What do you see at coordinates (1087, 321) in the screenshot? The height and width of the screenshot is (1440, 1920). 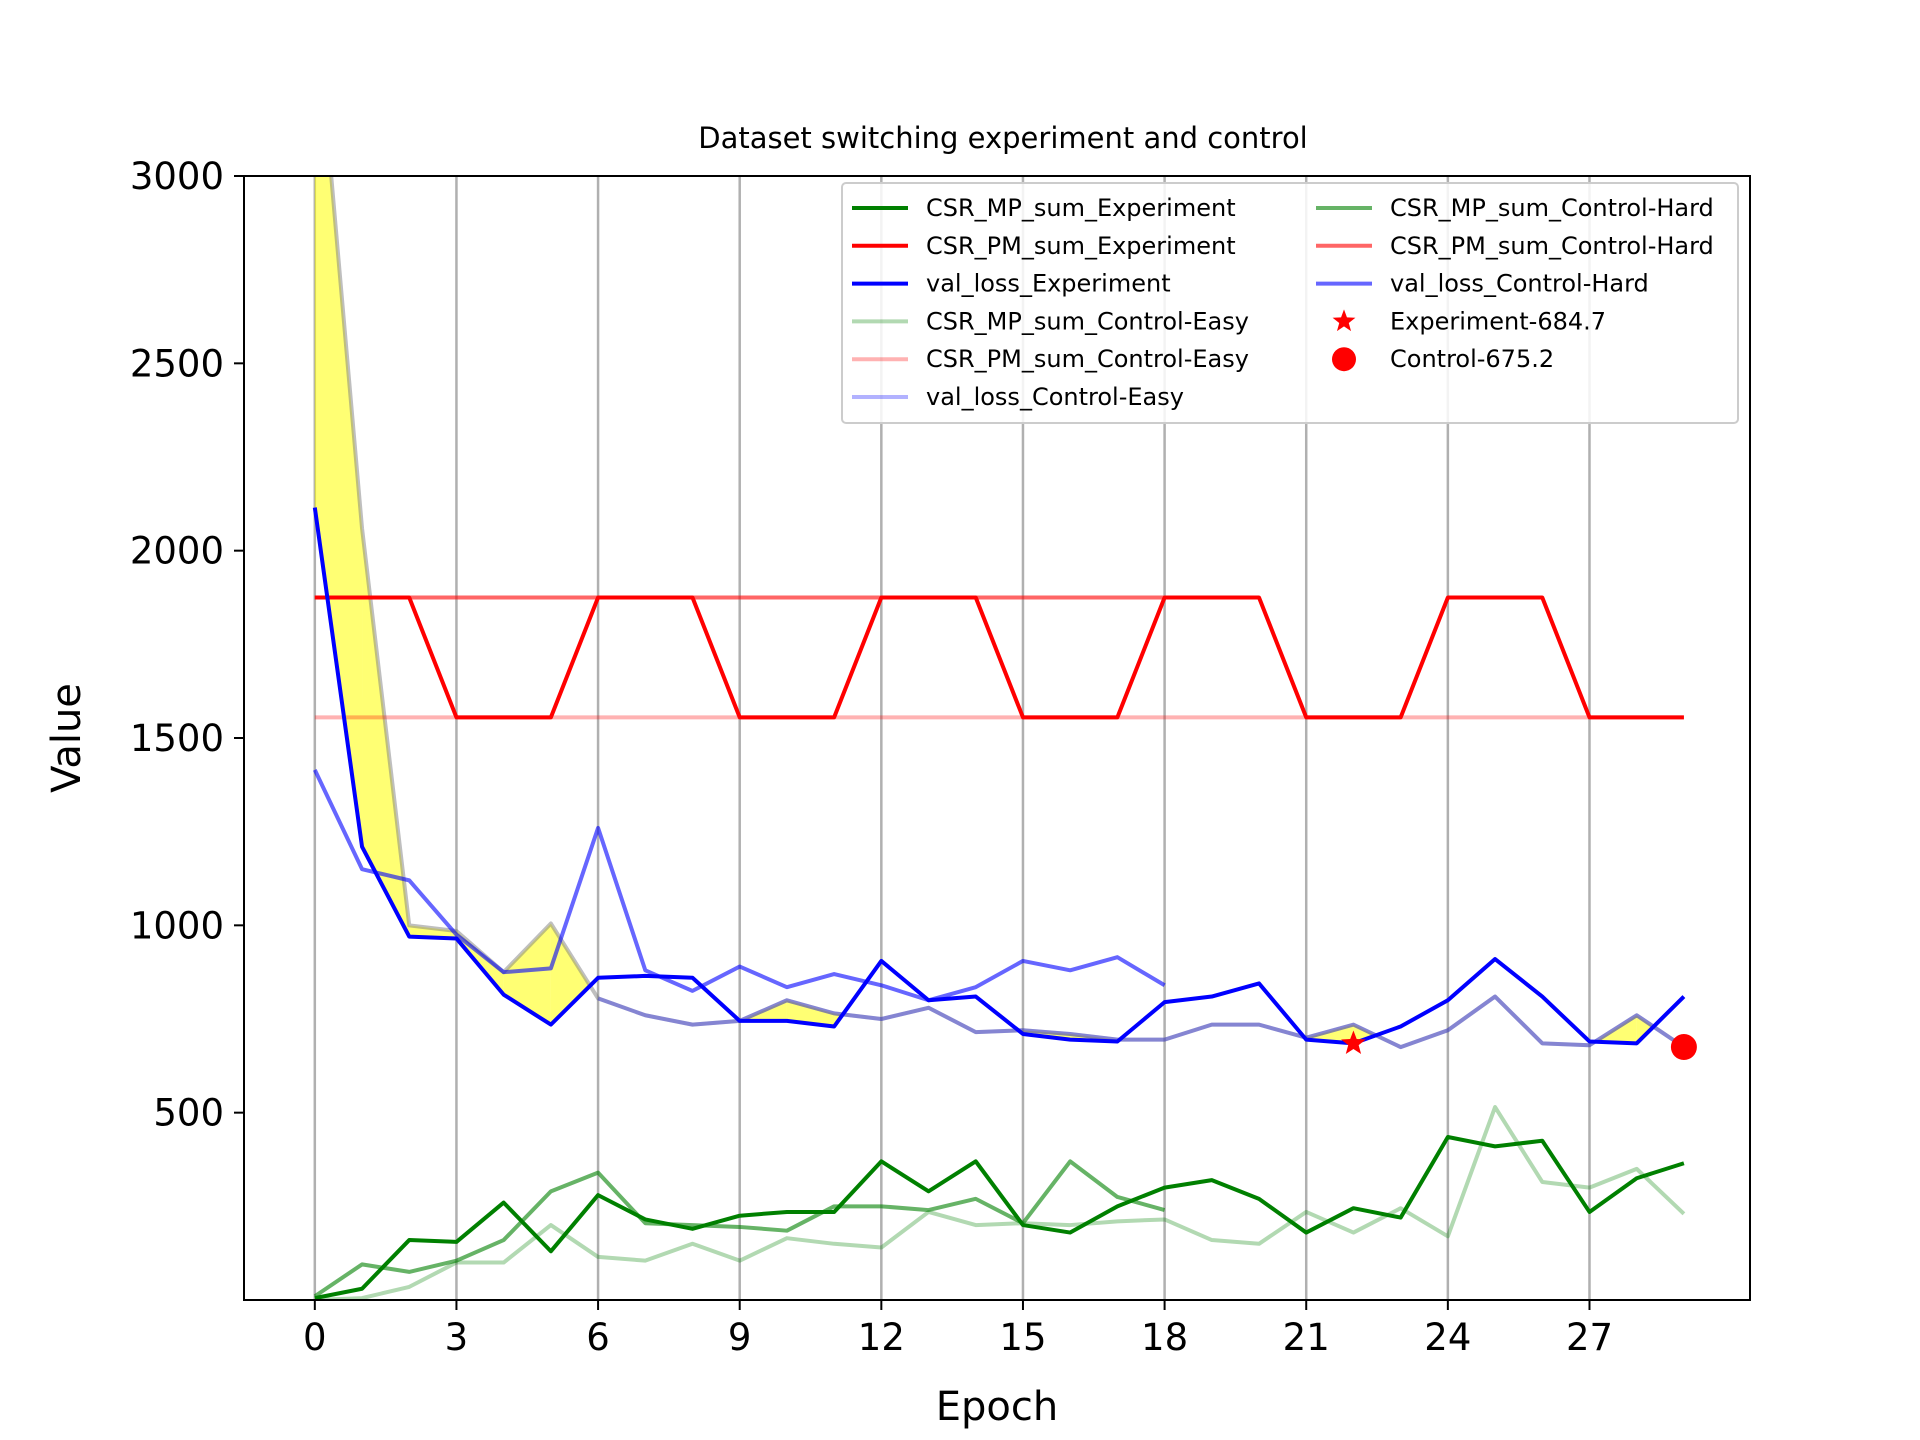 I see `legend-label: CSR_MP_sum_Control-Easy` at bounding box center [1087, 321].